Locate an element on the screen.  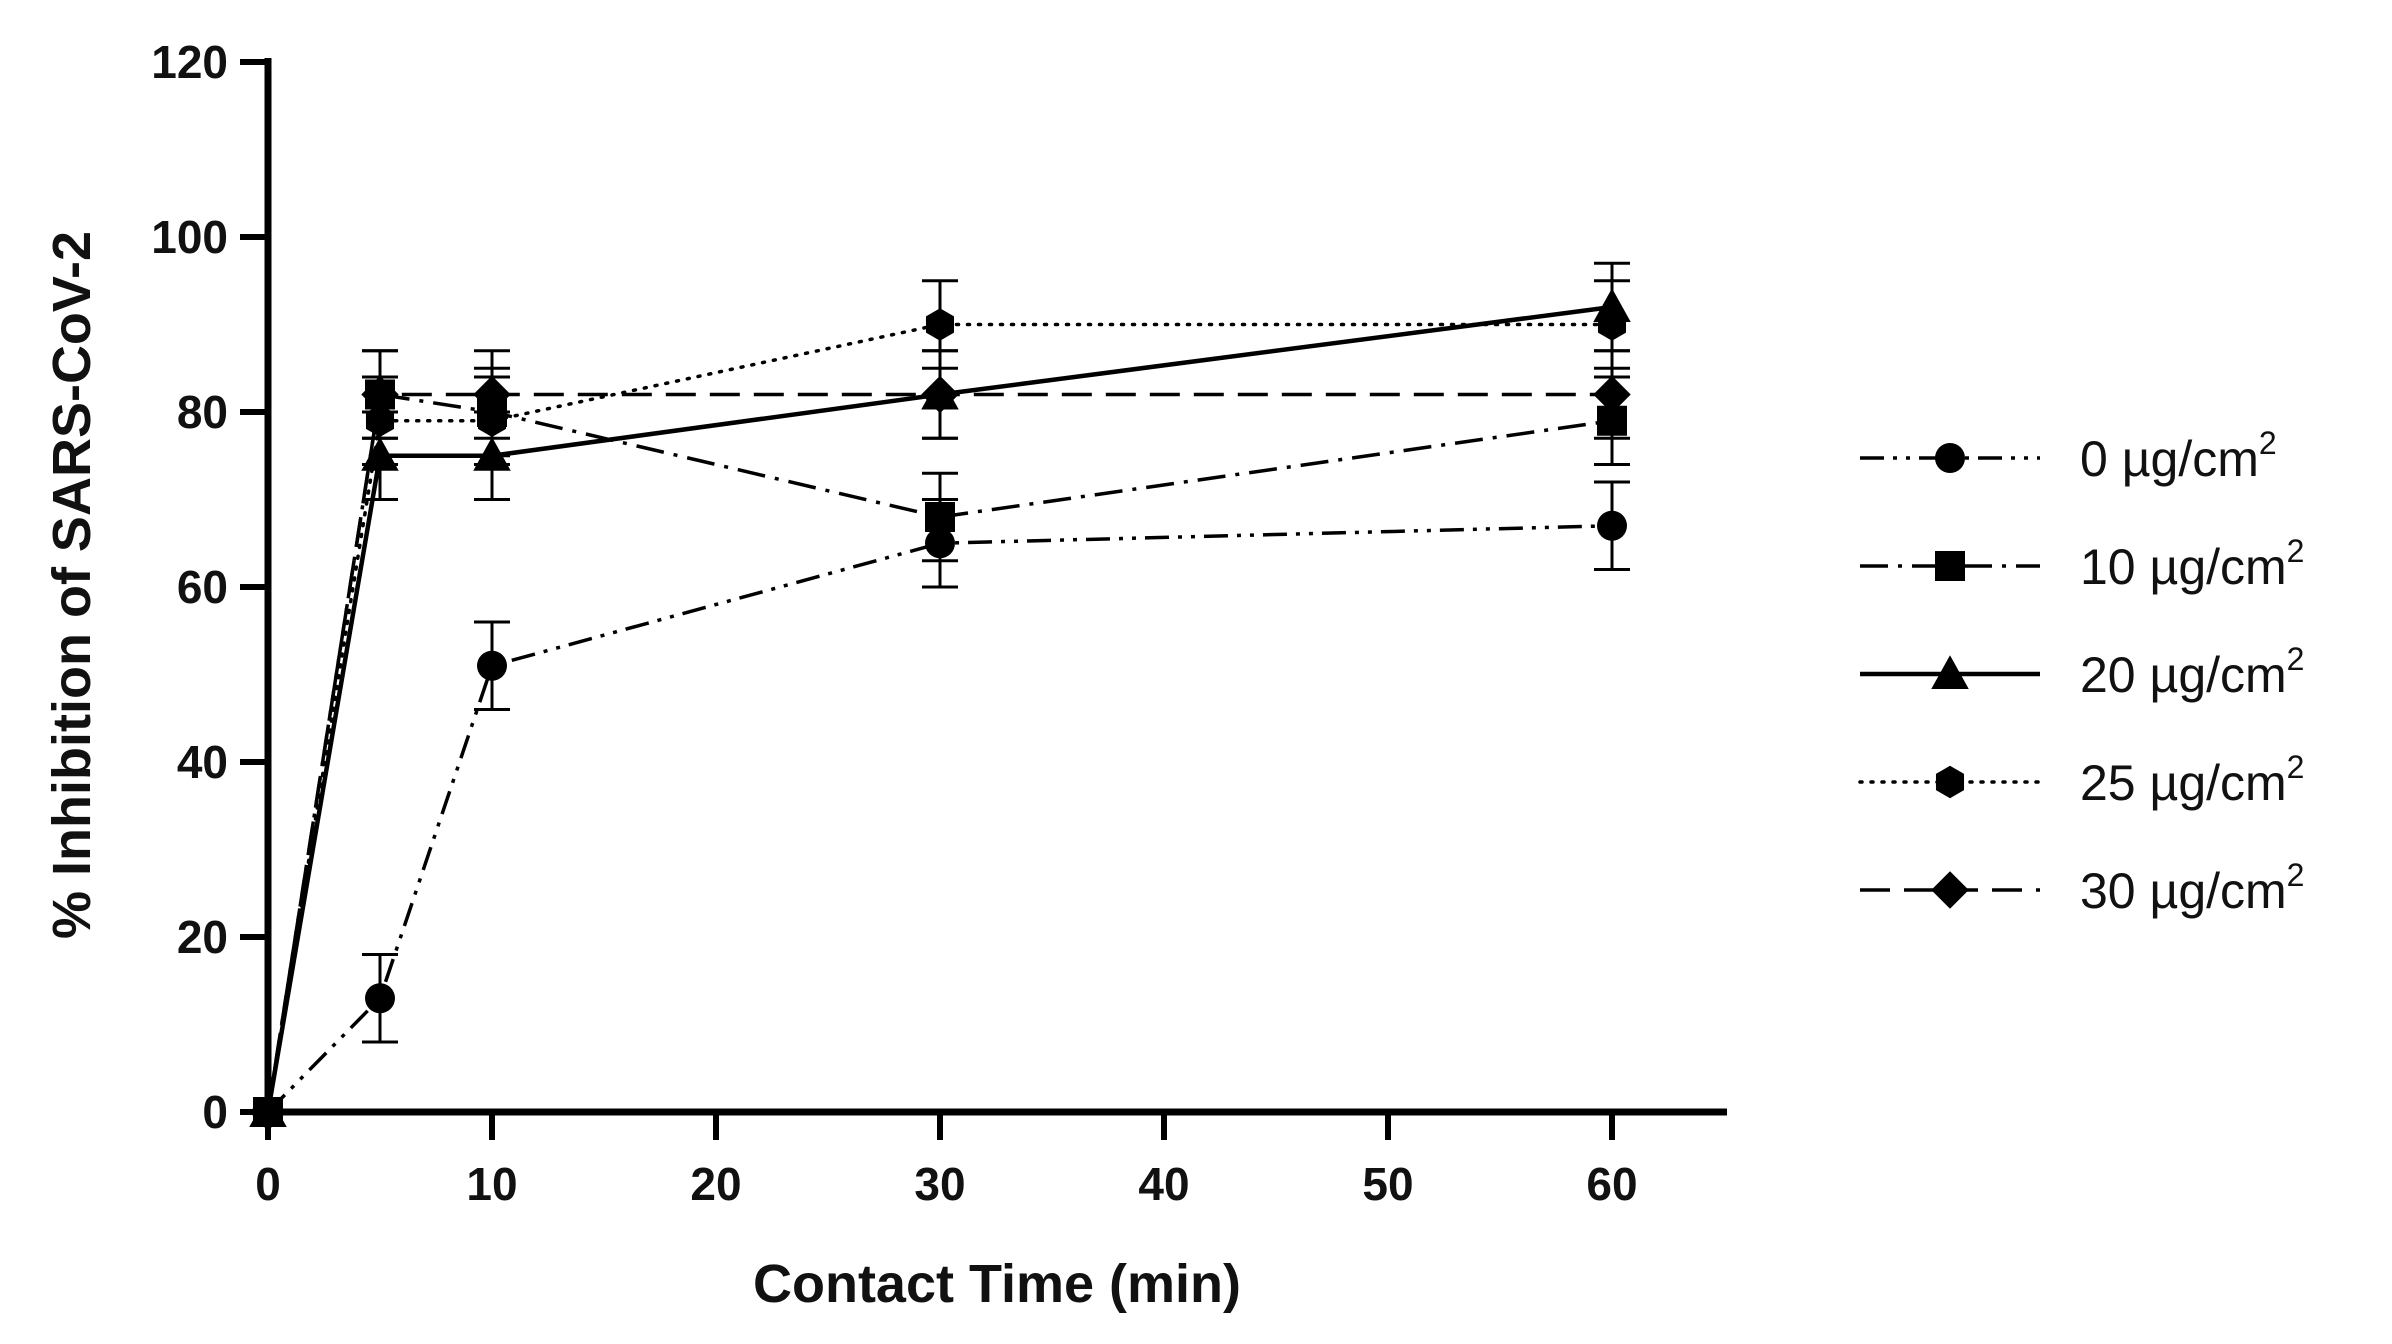
legend-label: 20 µg/cm2 is located at coordinates (2192, 672).